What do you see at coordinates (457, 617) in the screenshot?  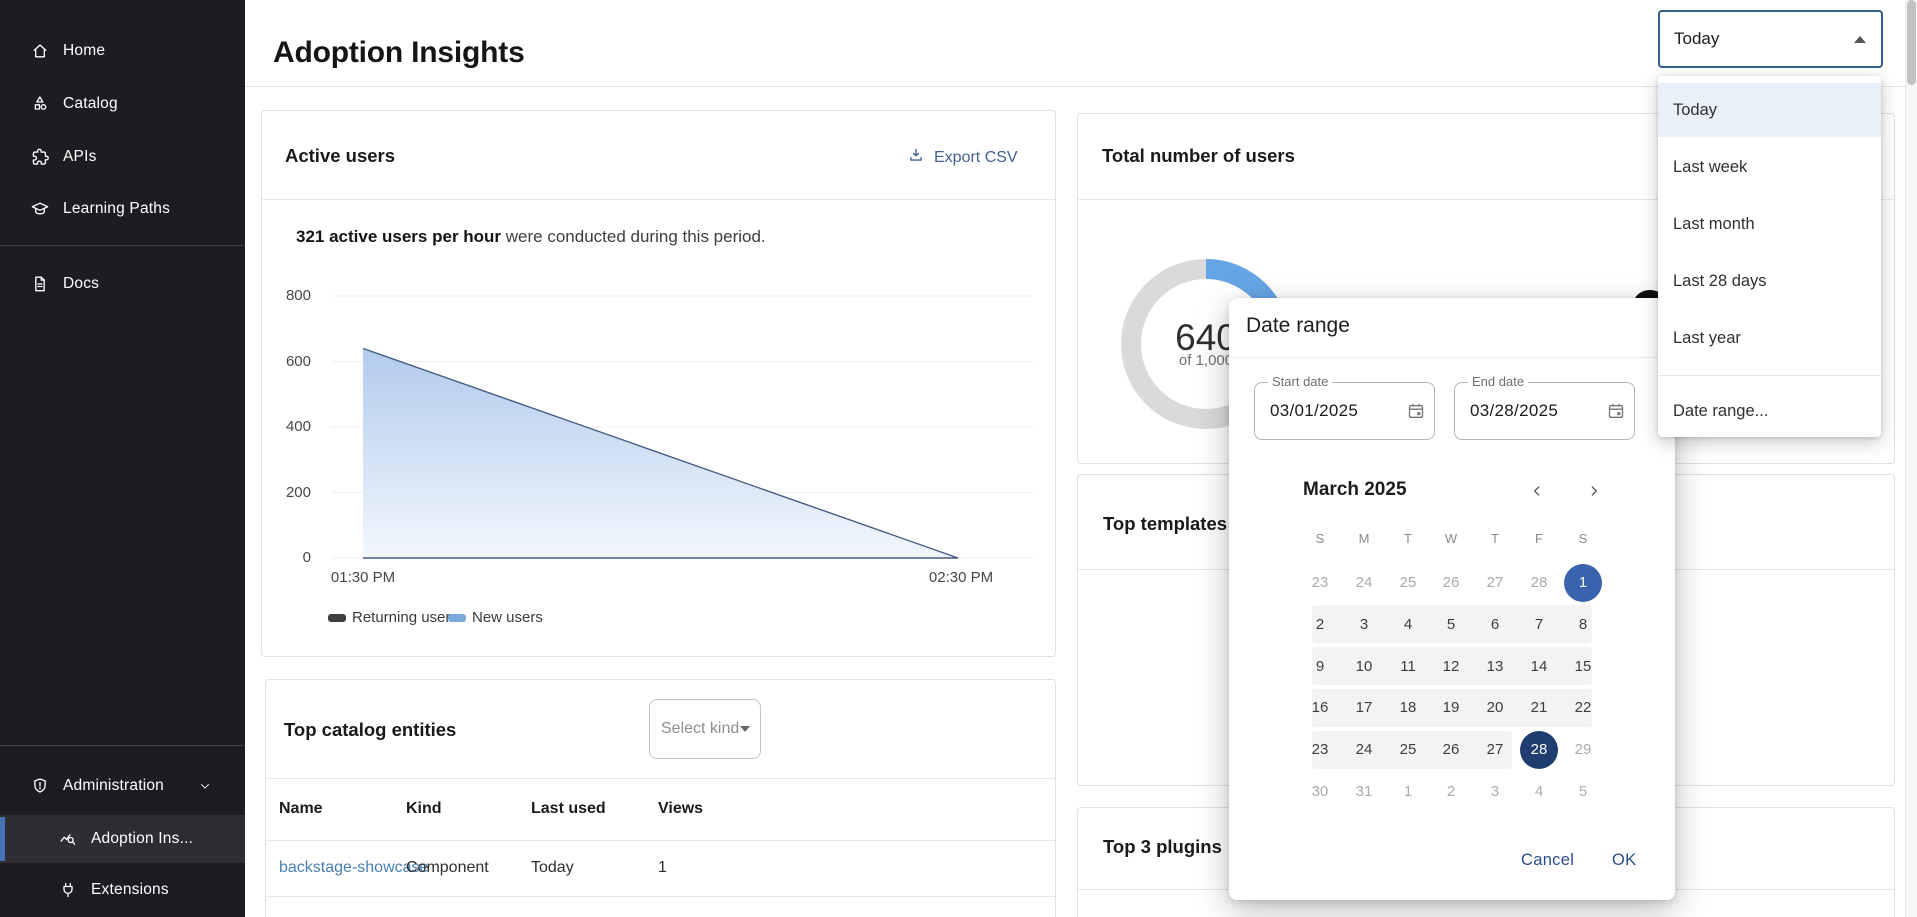 I see `legend-swatch` at bounding box center [457, 617].